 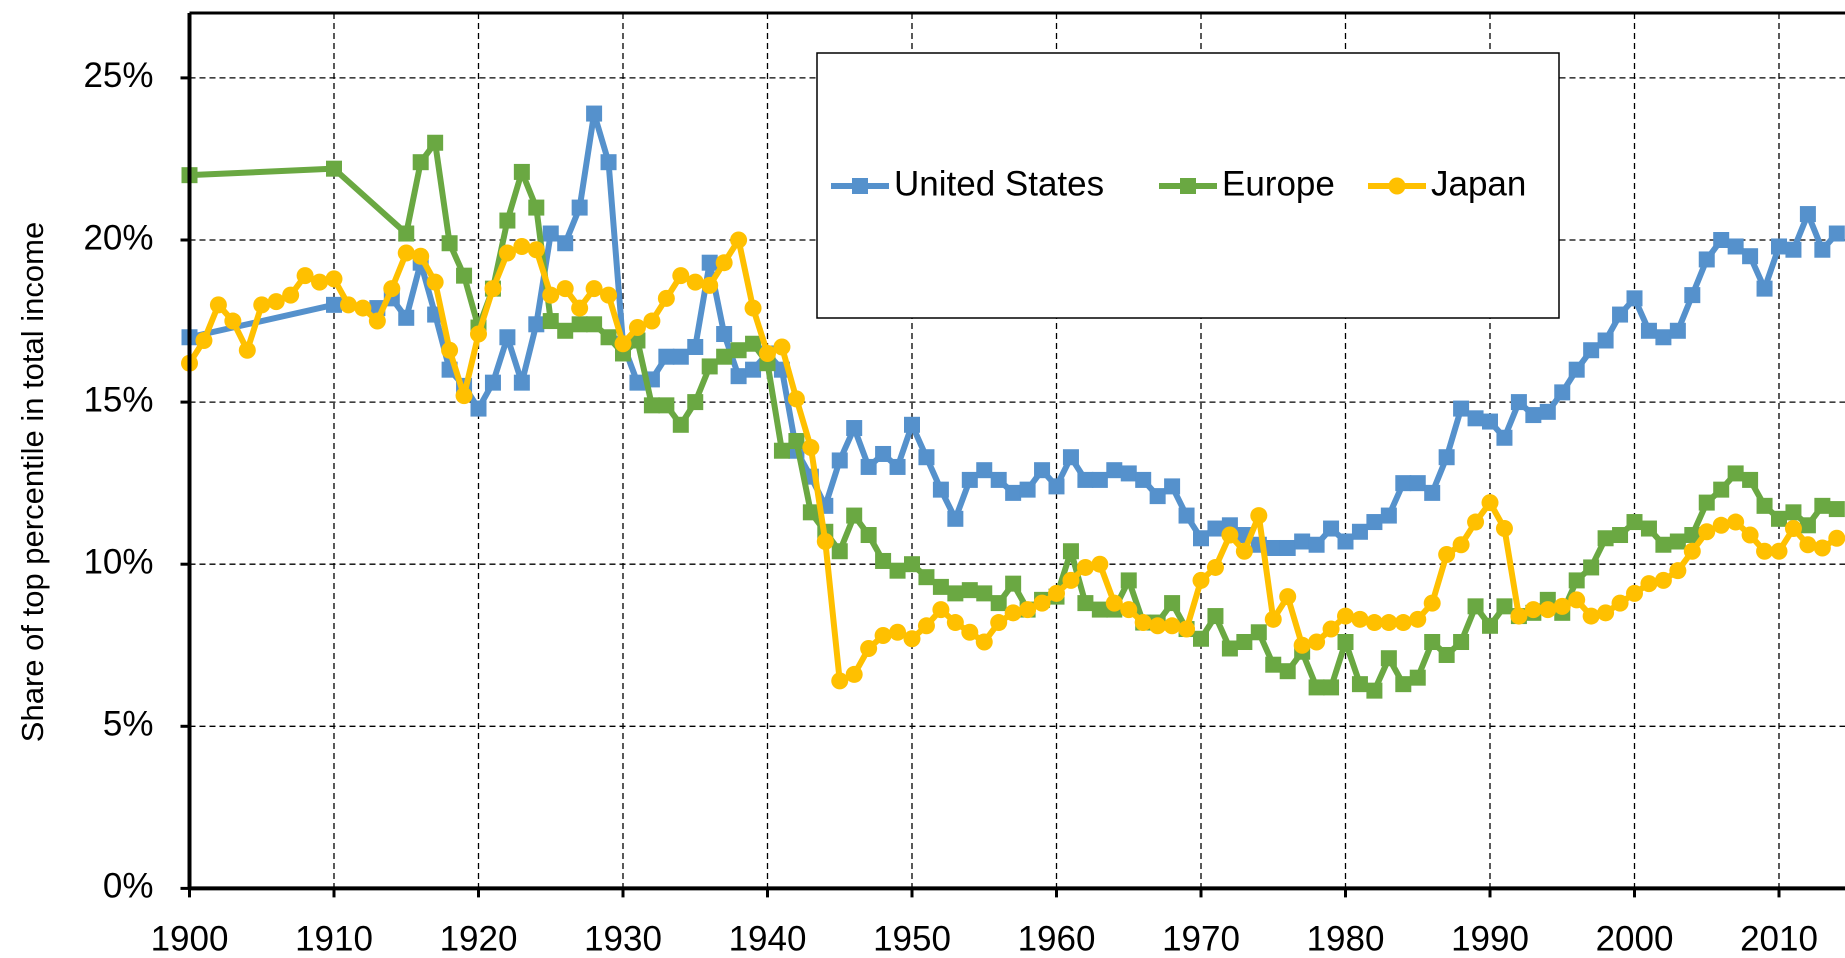 I want to click on legend-label: Europe, so click(x=1278, y=183).